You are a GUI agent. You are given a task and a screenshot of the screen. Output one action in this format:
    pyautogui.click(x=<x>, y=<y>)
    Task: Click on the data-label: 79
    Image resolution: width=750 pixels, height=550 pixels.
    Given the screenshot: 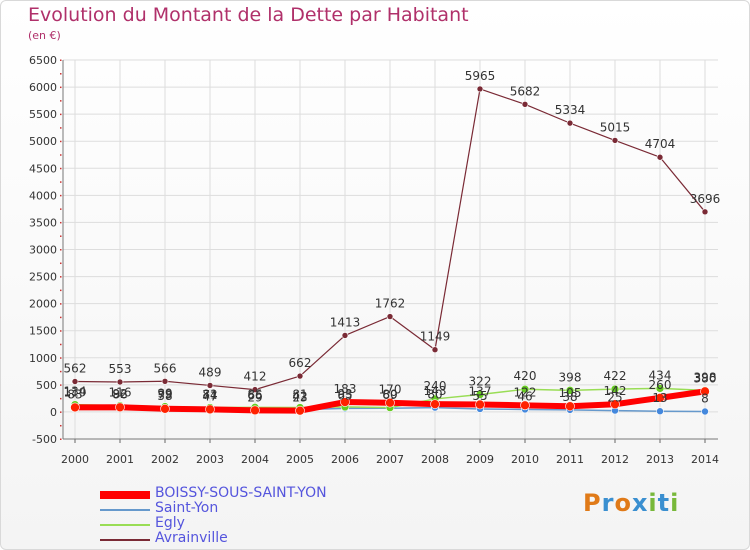 What is the action you would take?
    pyautogui.click(x=164, y=395)
    